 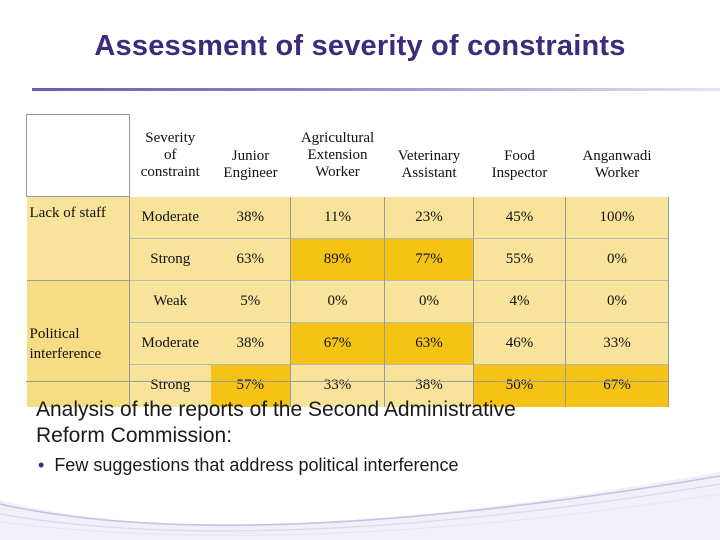 I want to click on header-severity-line2: of, so click(x=170, y=155).